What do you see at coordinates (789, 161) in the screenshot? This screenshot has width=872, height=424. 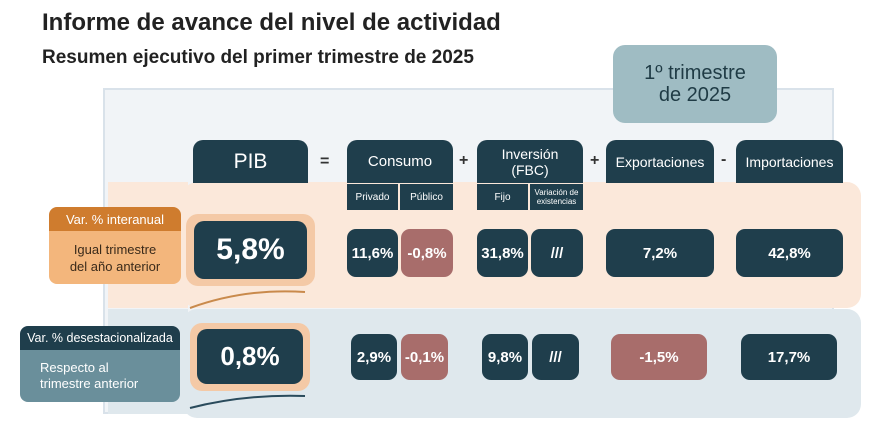 I see `header-importaciones: Importaciones` at bounding box center [789, 161].